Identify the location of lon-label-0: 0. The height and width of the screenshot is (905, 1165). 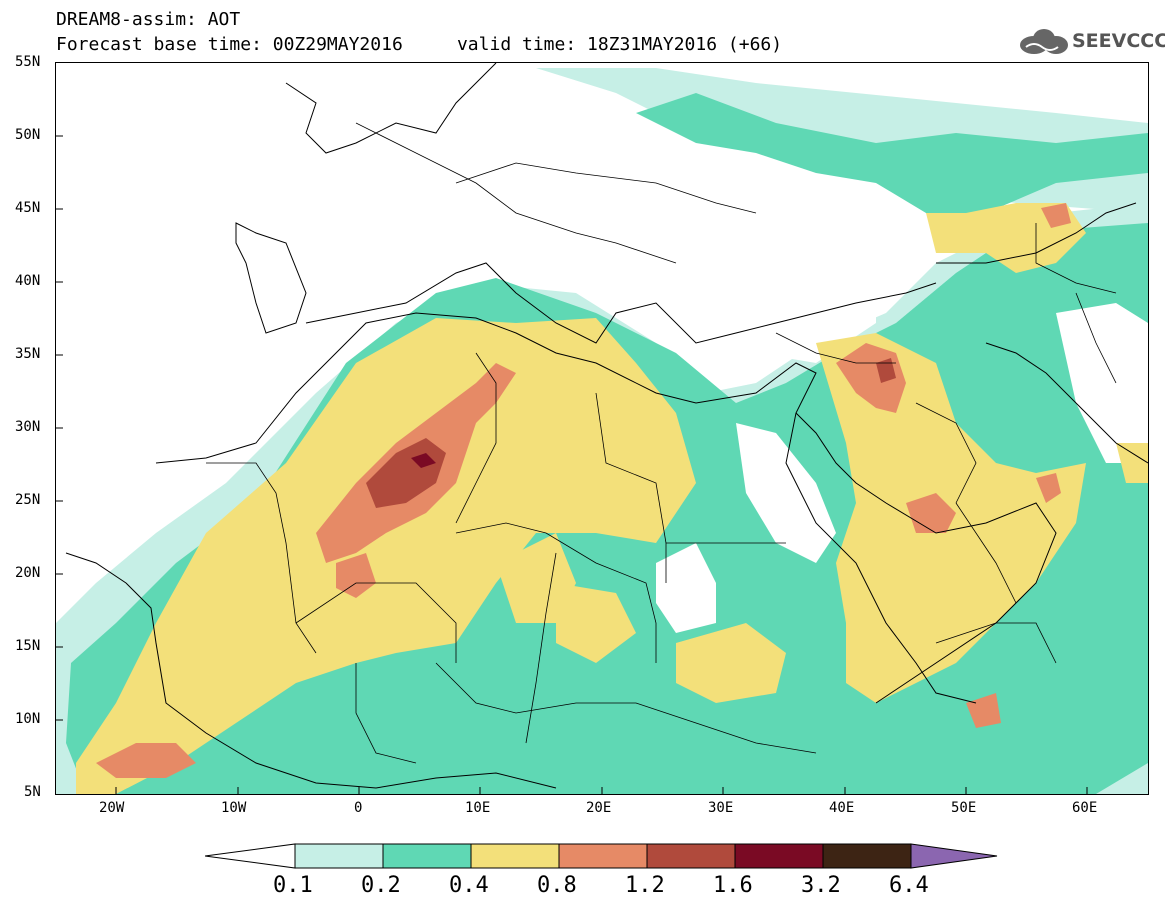
(358, 808).